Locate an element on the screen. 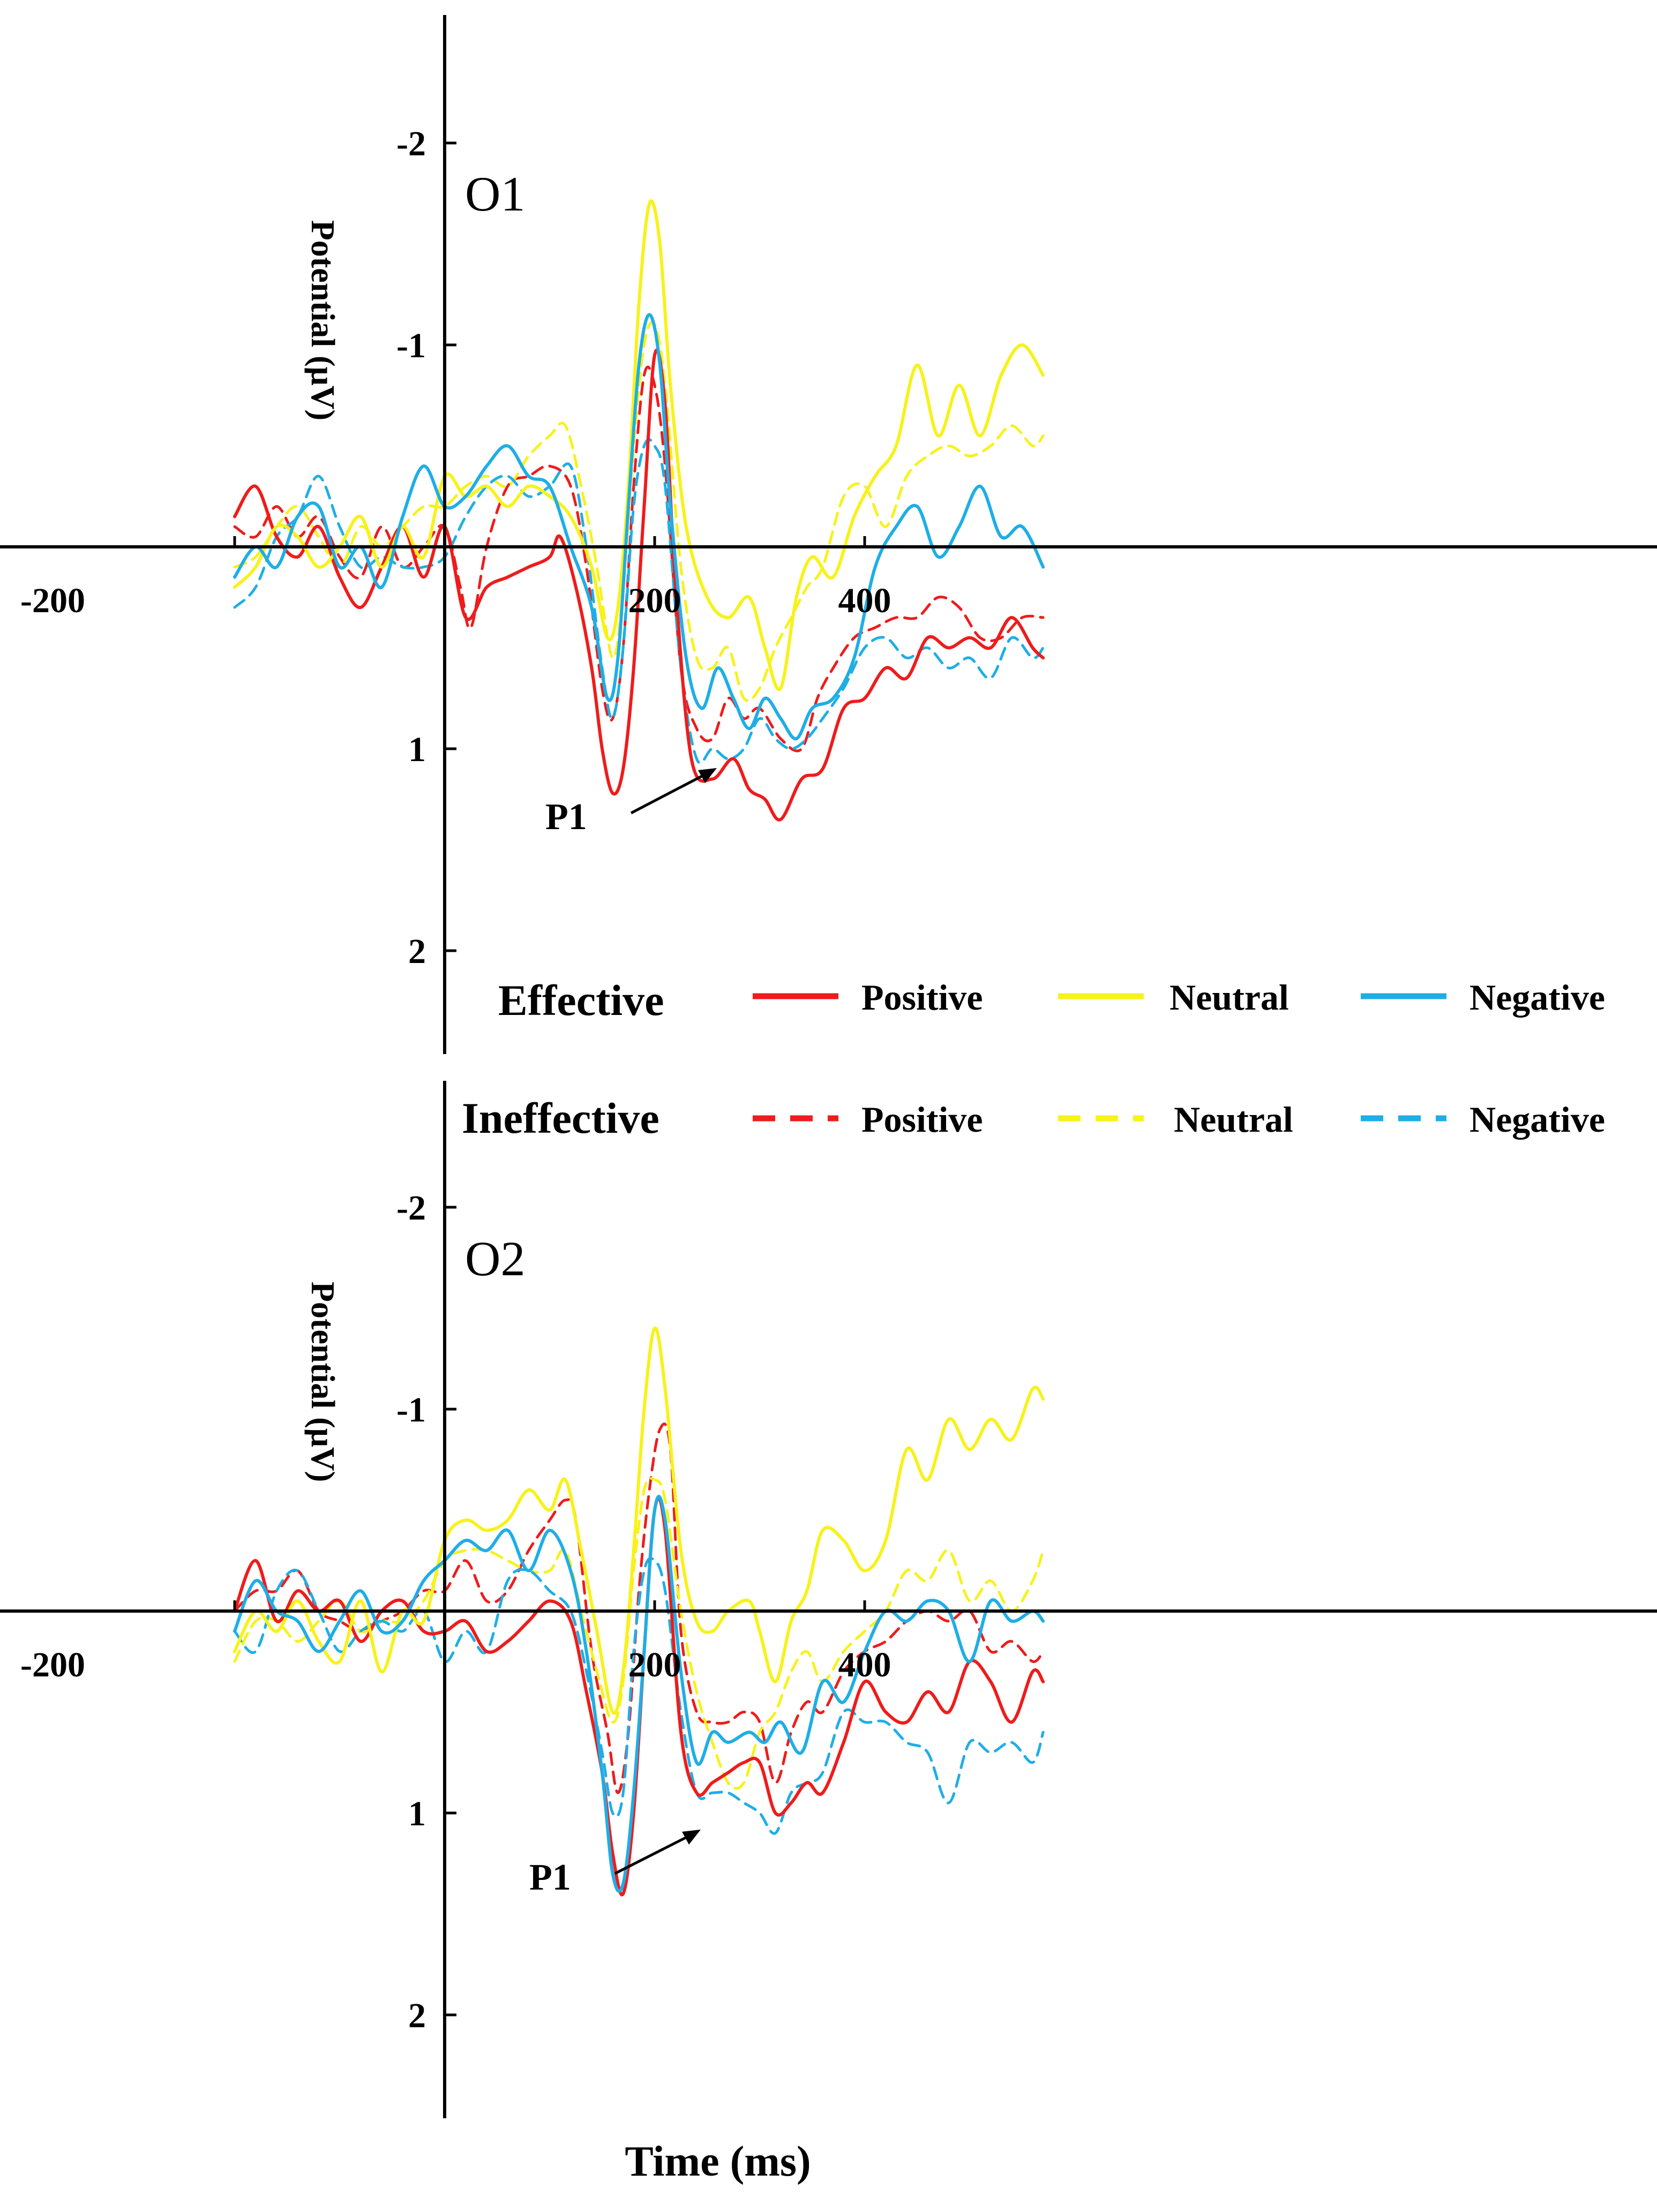  legend-effective-positive-label: Positive is located at coordinates (922, 997).